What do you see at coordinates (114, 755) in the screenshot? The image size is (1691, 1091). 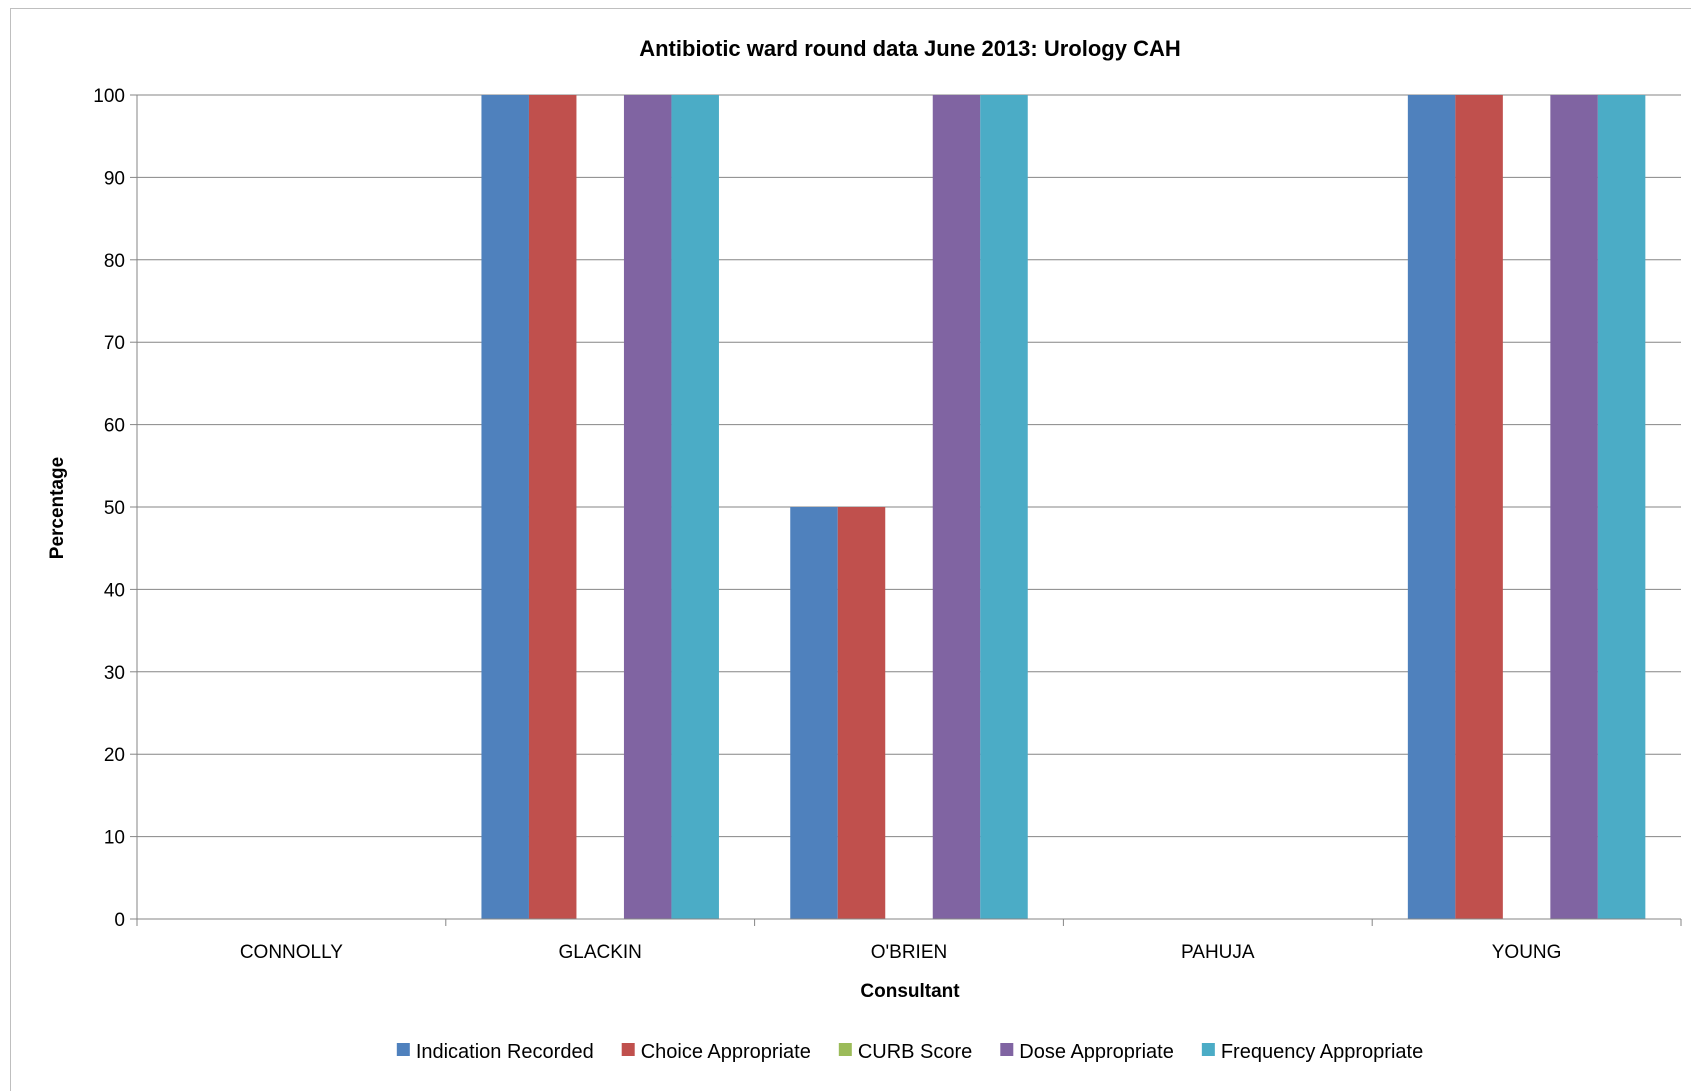 I see `y-tick-label: 20` at bounding box center [114, 755].